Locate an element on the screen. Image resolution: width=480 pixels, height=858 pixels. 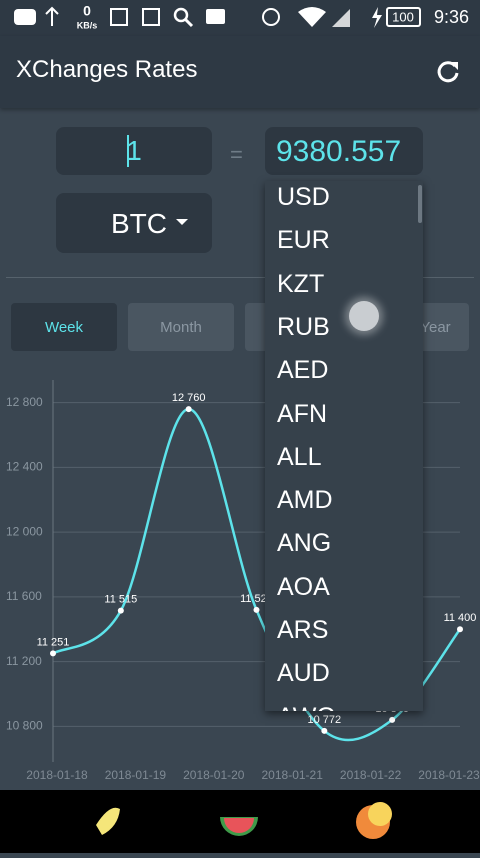
y-tick-label: 11 600 is located at coordinates (24, 596).